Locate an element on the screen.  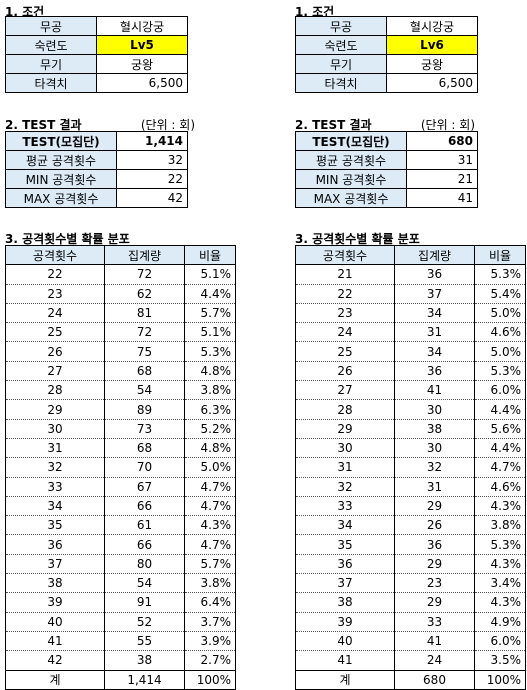
table-row: 27 41 6.0% is located at coordinates (410, 390).